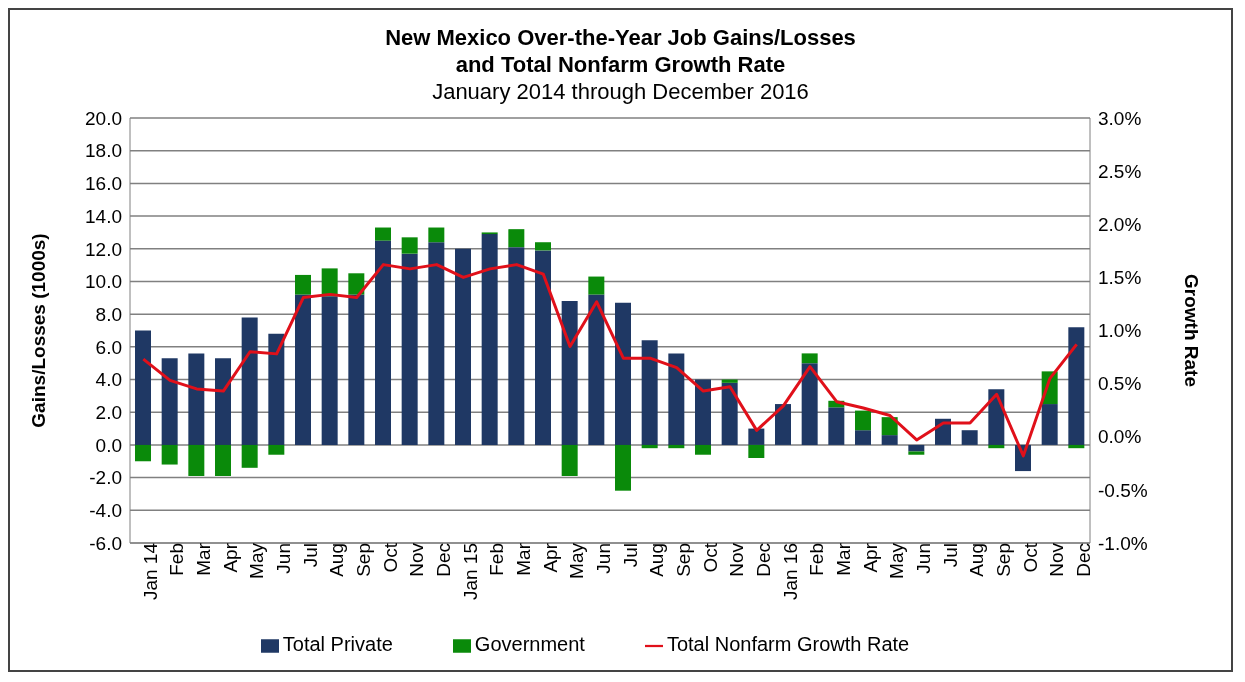 This screenshot has width=1245, height=682. What do you see at coordinates (103, 118) in the screenshot?
I see `y-tick-label: 20.0` at bounding box center [103, 118].